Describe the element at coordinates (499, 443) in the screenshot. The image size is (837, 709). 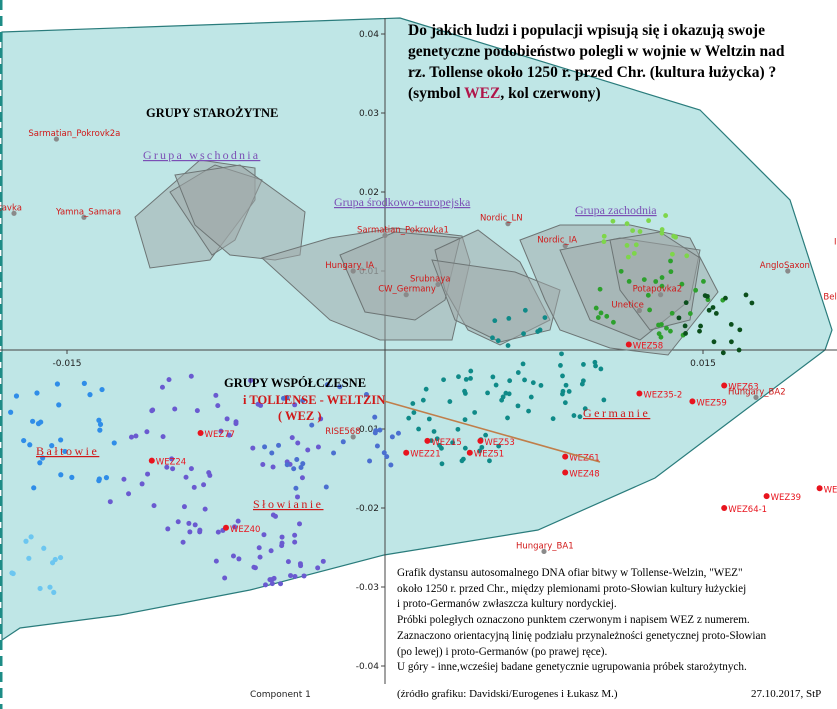
I see `wez-point-label: WEZ53` at that location.